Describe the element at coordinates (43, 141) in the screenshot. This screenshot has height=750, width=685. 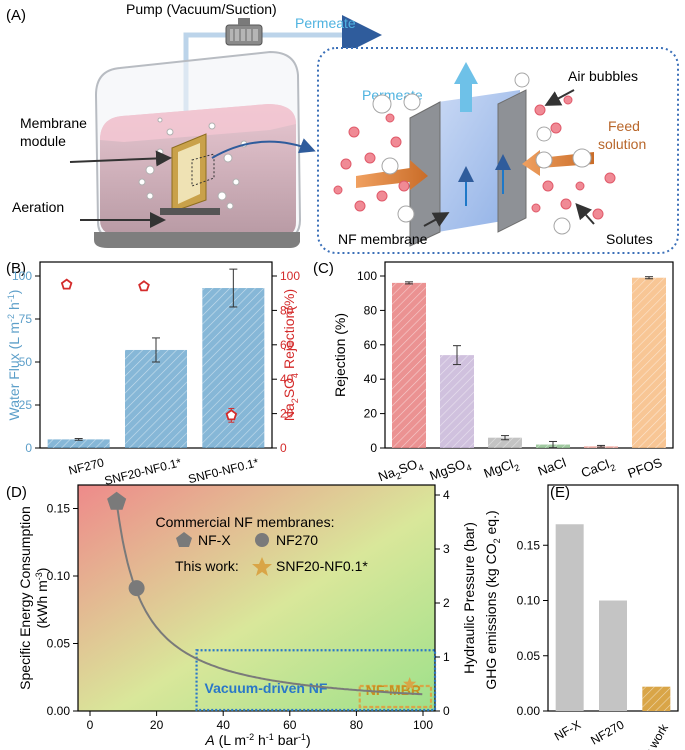
I see `membrane-label-2: module` at that location.